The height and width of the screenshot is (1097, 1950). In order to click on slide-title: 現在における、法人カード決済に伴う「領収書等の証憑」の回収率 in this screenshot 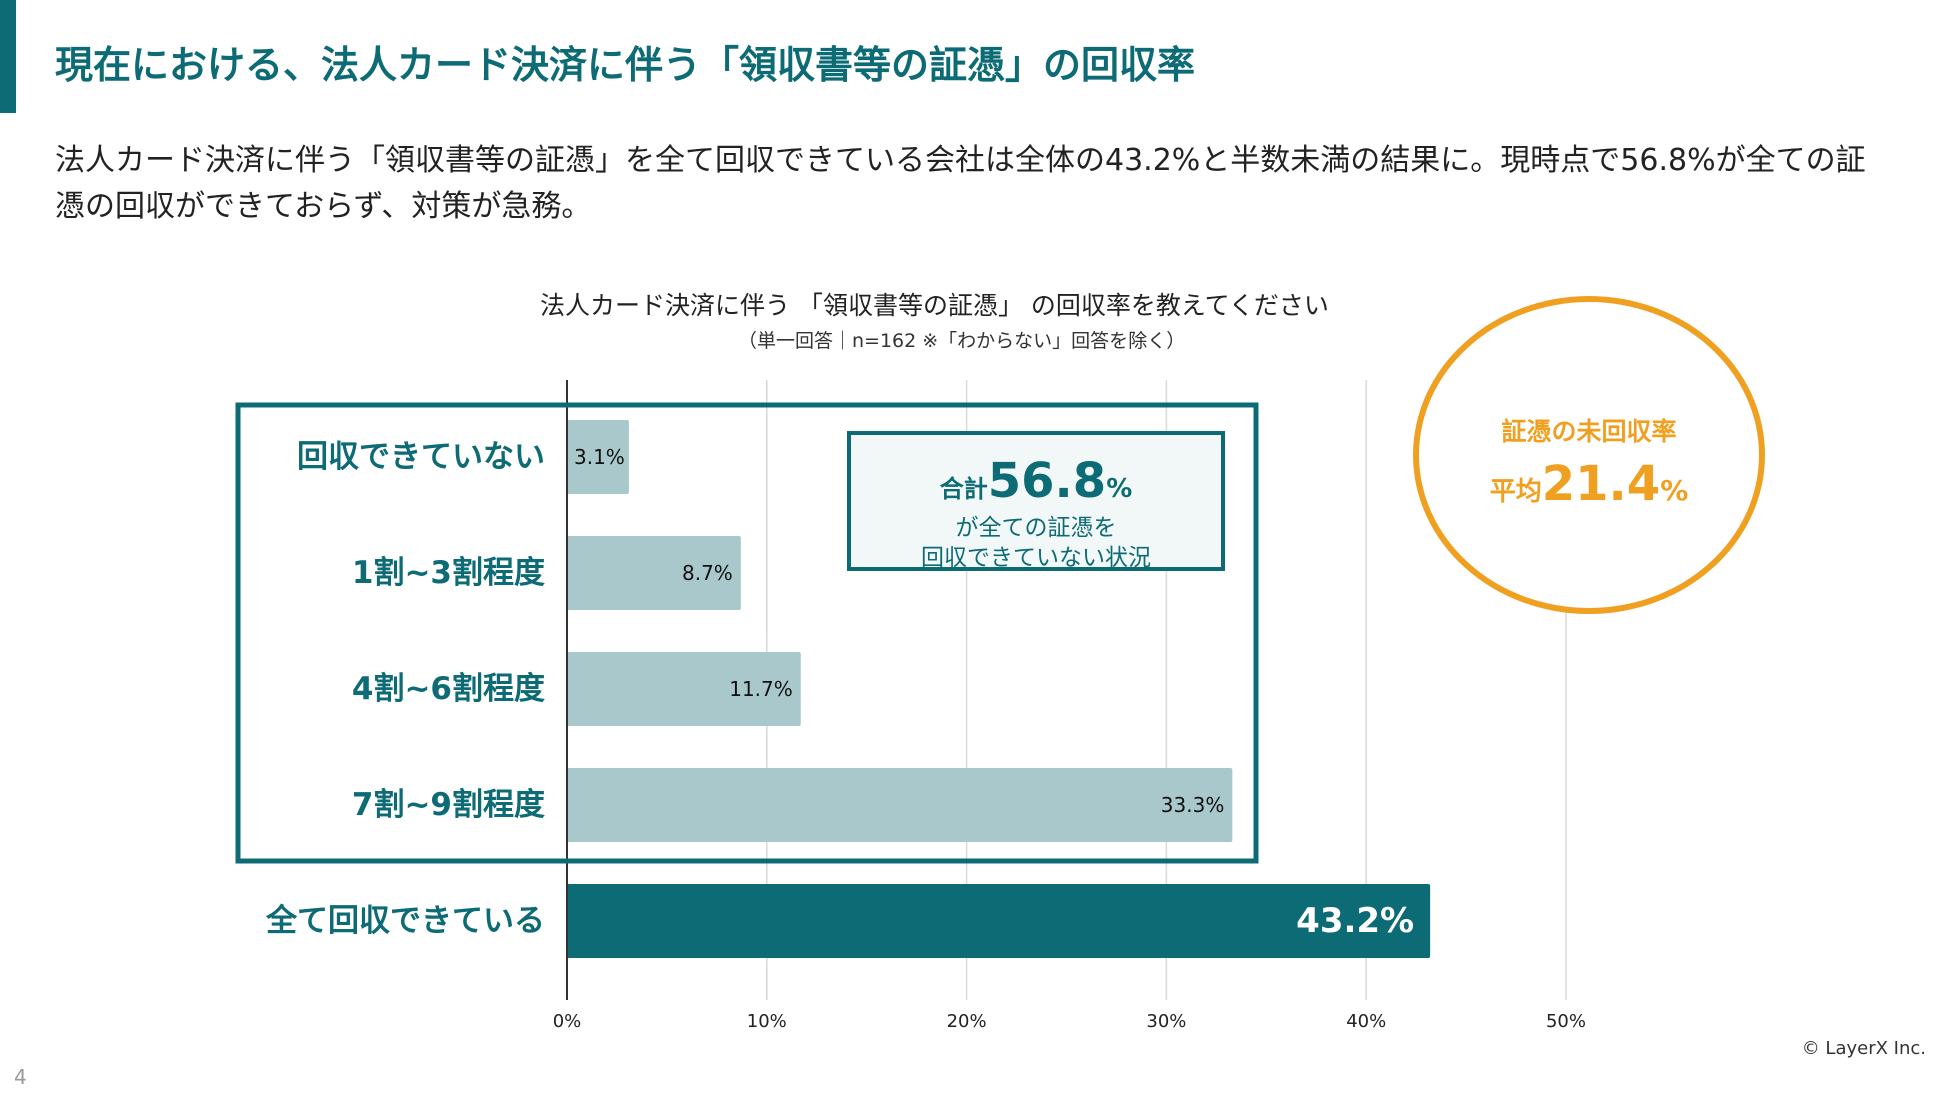, I will do `click(625, 65)`.